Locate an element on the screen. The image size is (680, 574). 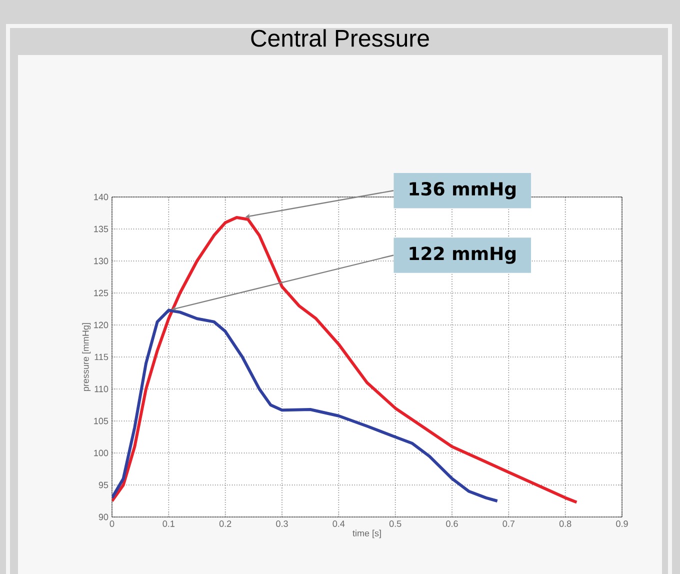
x-tick-label: 0.3 is located at coordinates (282, 523).